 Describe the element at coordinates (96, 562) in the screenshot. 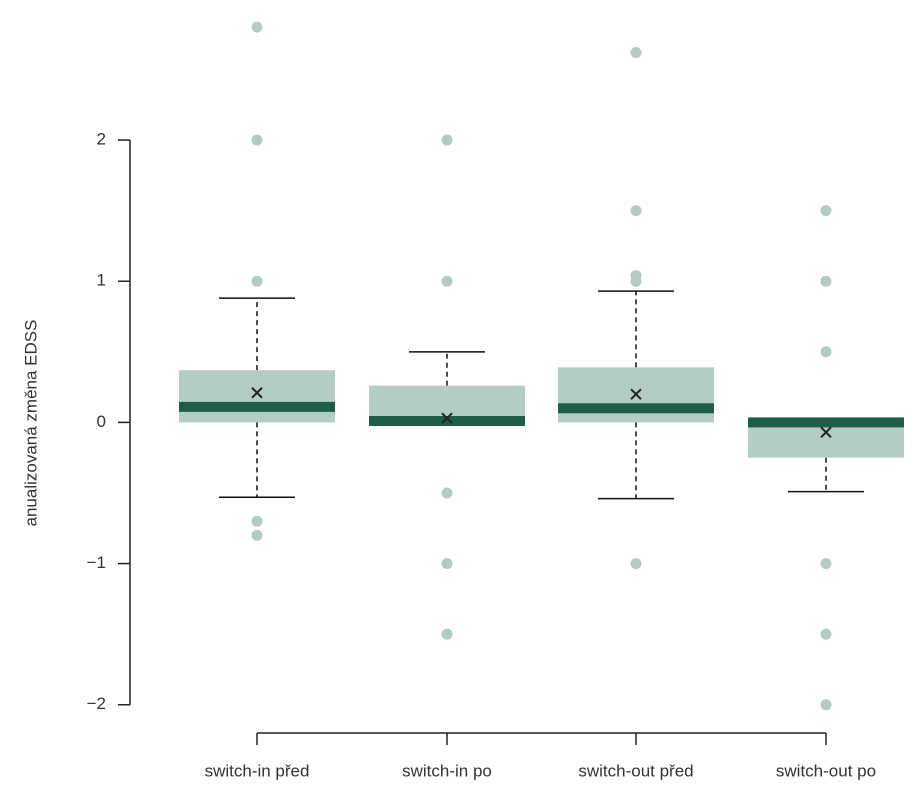

I see `y-tick-label: −1` at that location.